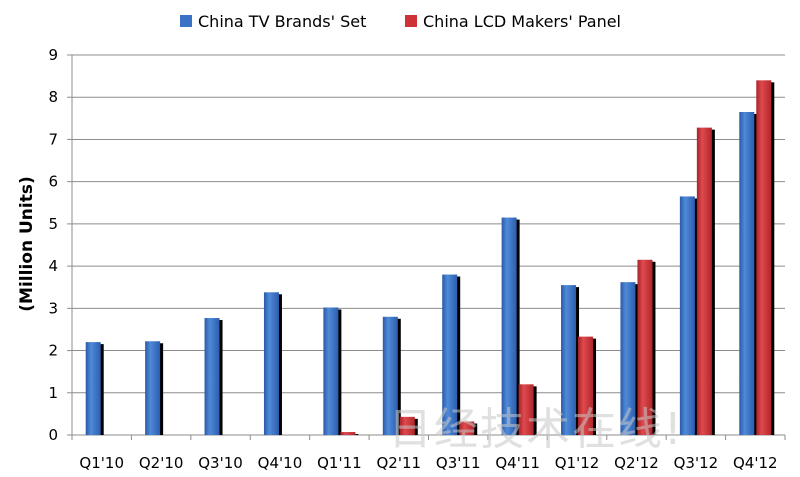 This screenshot has height=477, width=800. I want to click on x-tick-label: Q4'10, so click(280, 463).